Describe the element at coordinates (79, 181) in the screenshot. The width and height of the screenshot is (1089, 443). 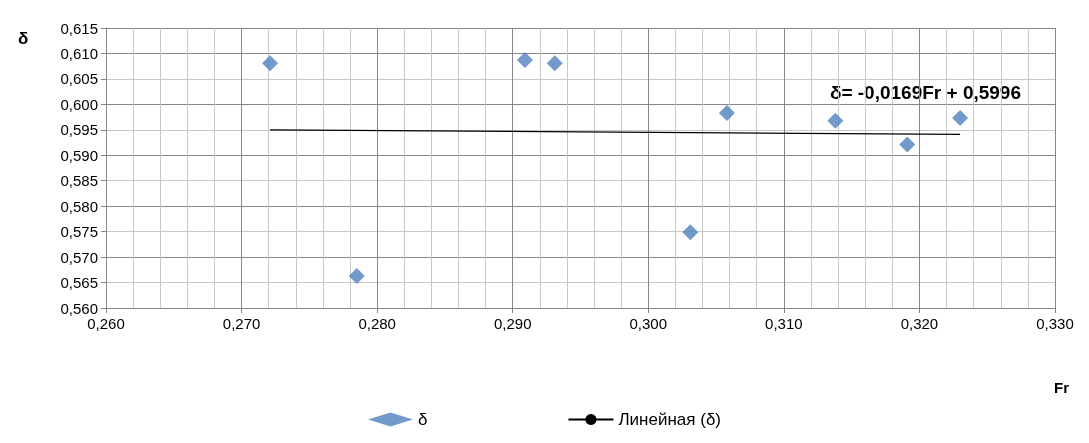
I see `y-tick-label: 0,585` at that location.